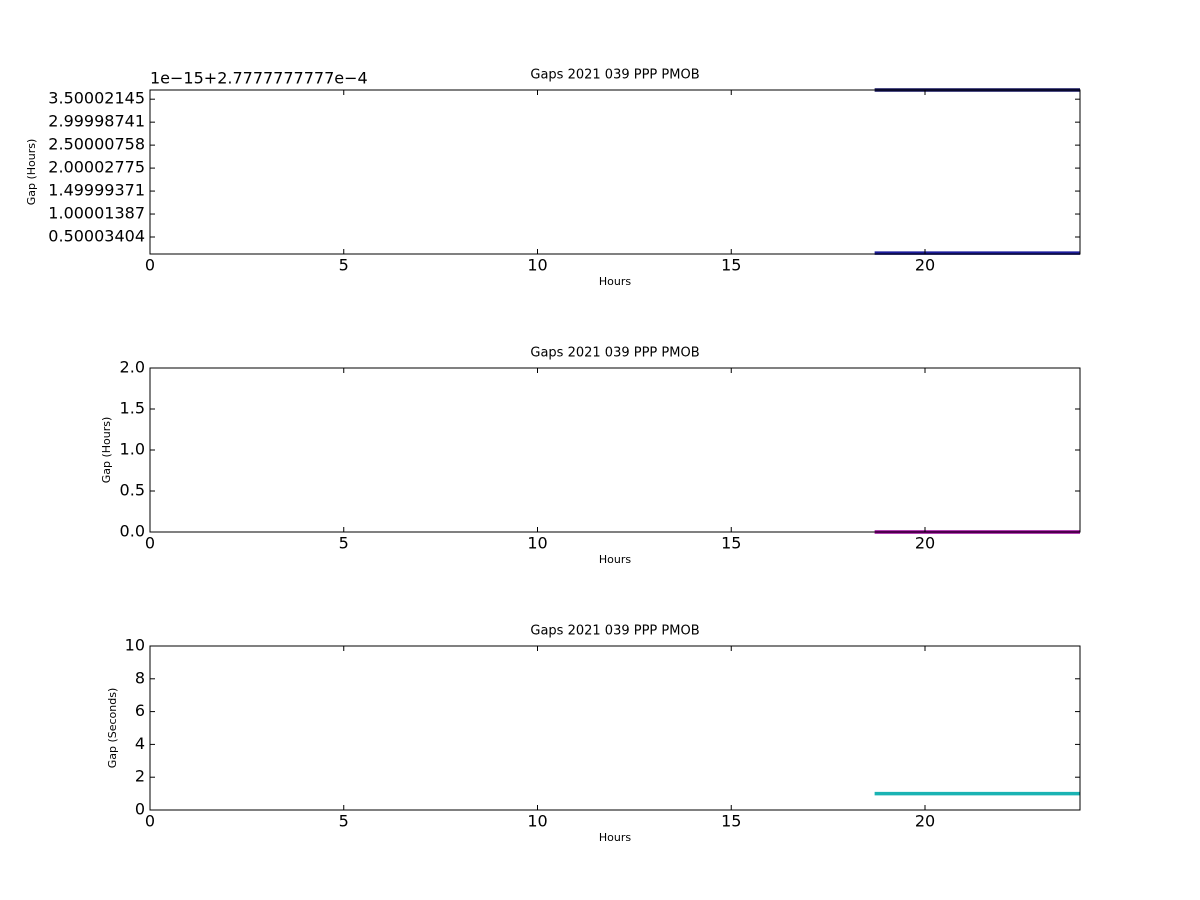 The height and width of the screenshot is (900, 1200). I want to click on y-axis-label: Gap (Seconds), so click(112, 728).